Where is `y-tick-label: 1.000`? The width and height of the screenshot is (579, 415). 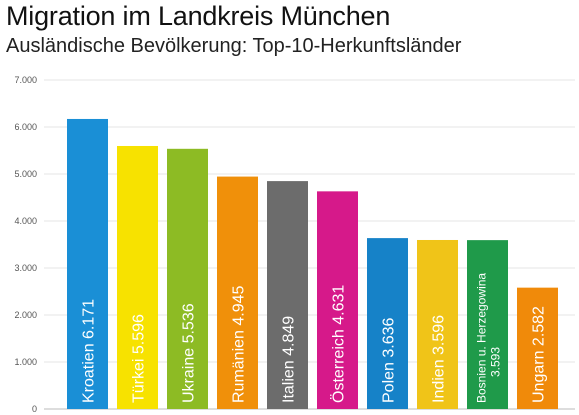 y-tick-label: 1.000 is located at coordinates (25, 362).